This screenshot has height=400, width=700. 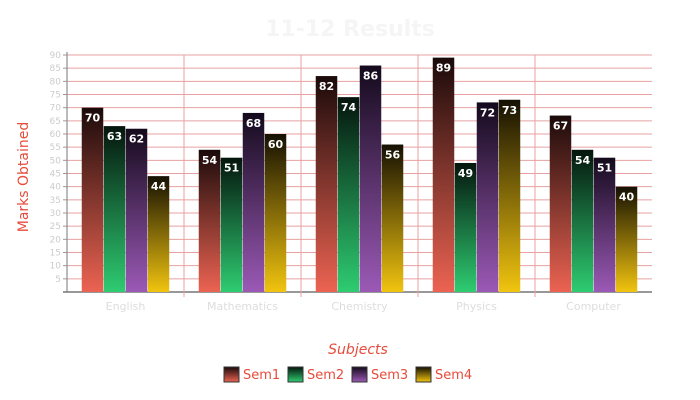 What do you see at coordinates (389, 375) in the screenshot?
I see `legend-label: Sem3` at bounding box center [389, 375].